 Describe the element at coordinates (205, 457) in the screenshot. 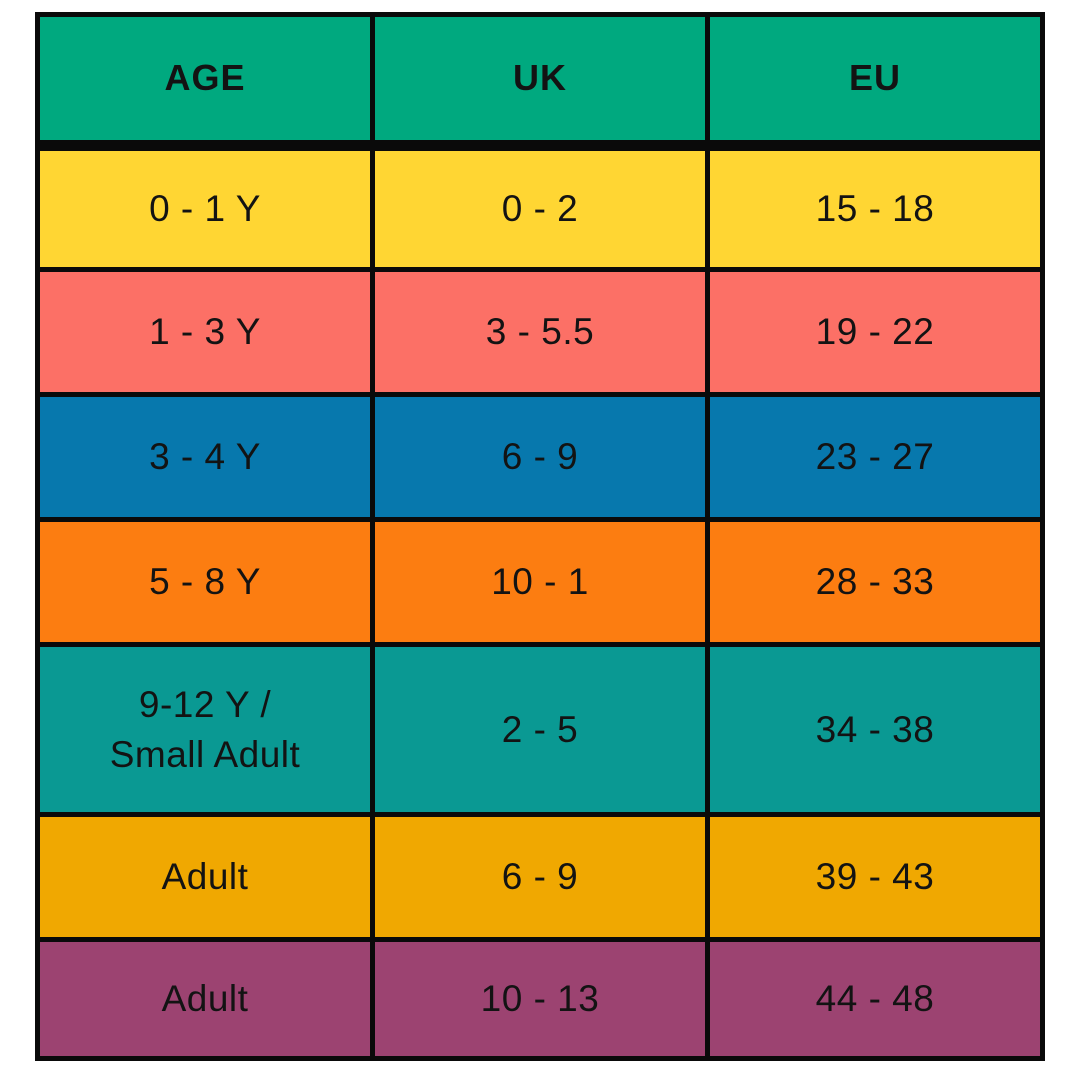

I see `row-2-age-cell: 3 - 4 Y` at that location.